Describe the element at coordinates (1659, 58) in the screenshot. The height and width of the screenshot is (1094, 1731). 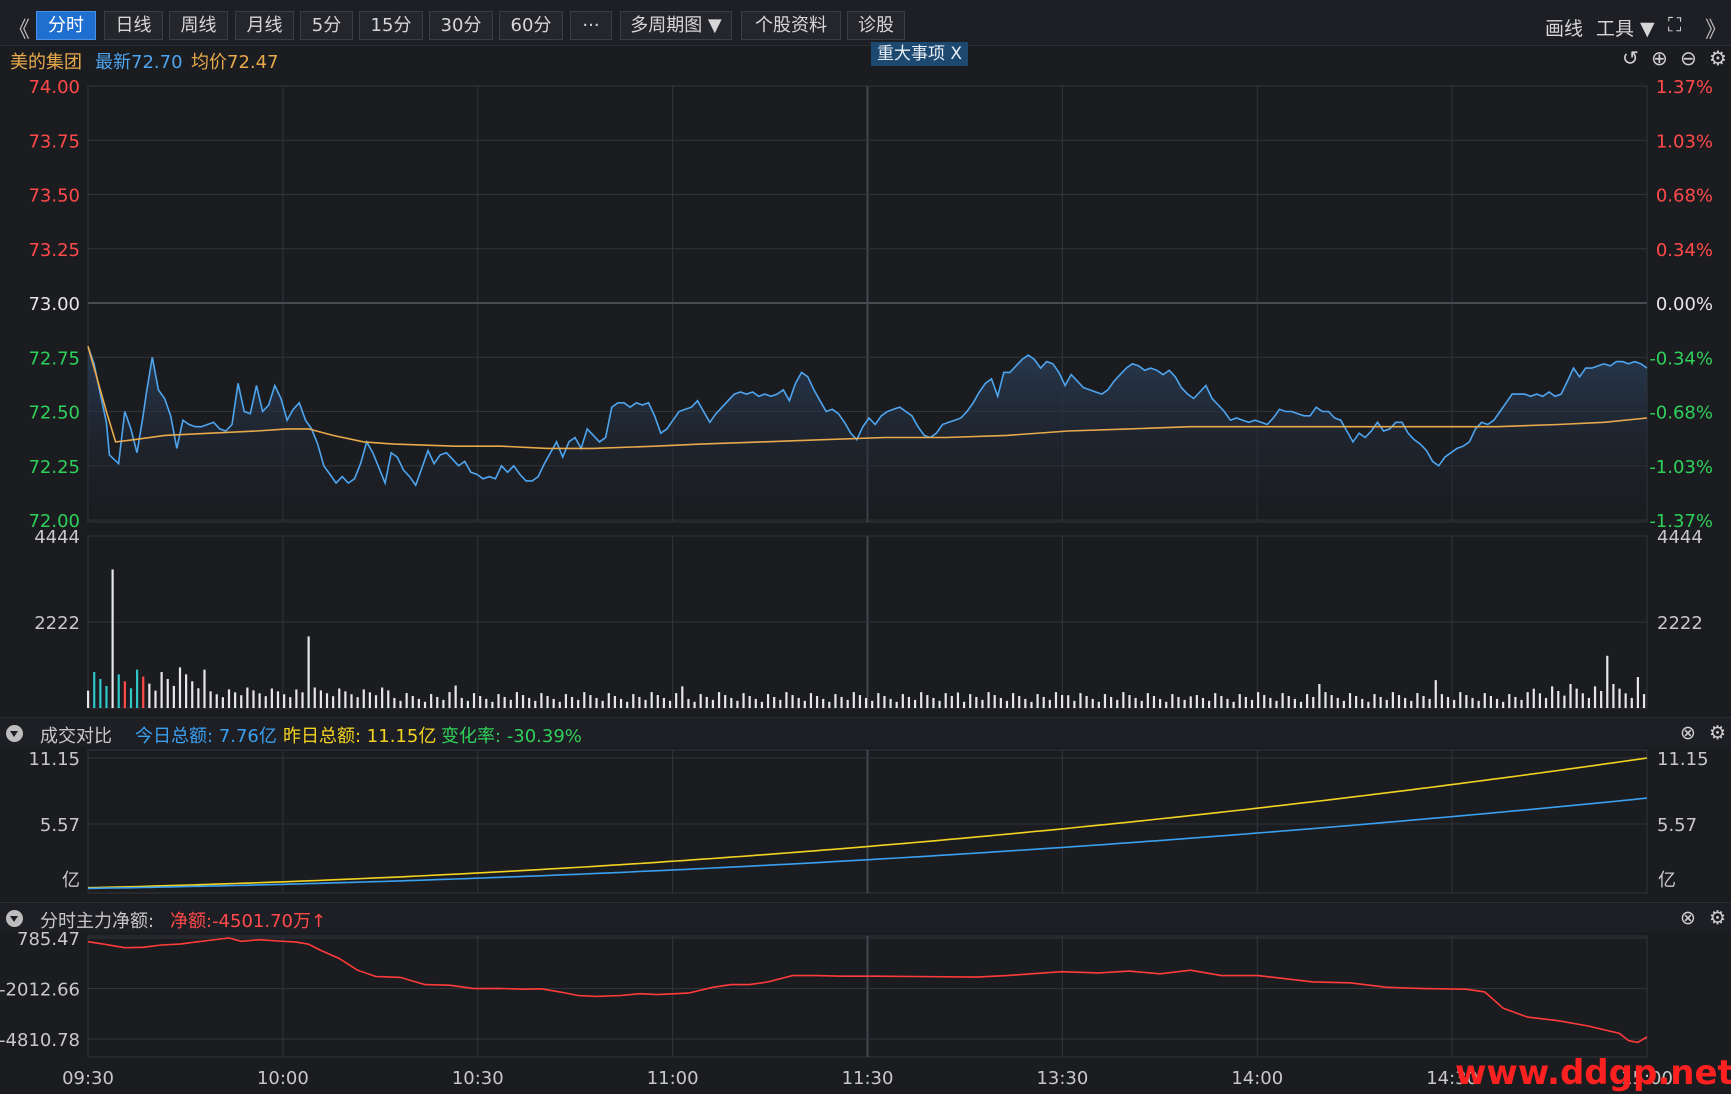
I see `zoom-in-icon: ⊕` at that location.